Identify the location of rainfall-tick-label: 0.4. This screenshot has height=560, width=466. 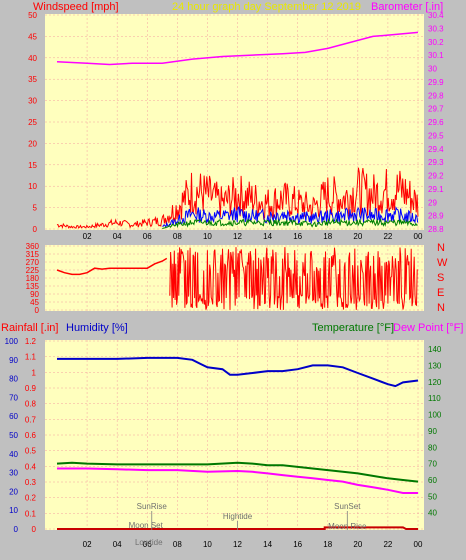
(31, 466).